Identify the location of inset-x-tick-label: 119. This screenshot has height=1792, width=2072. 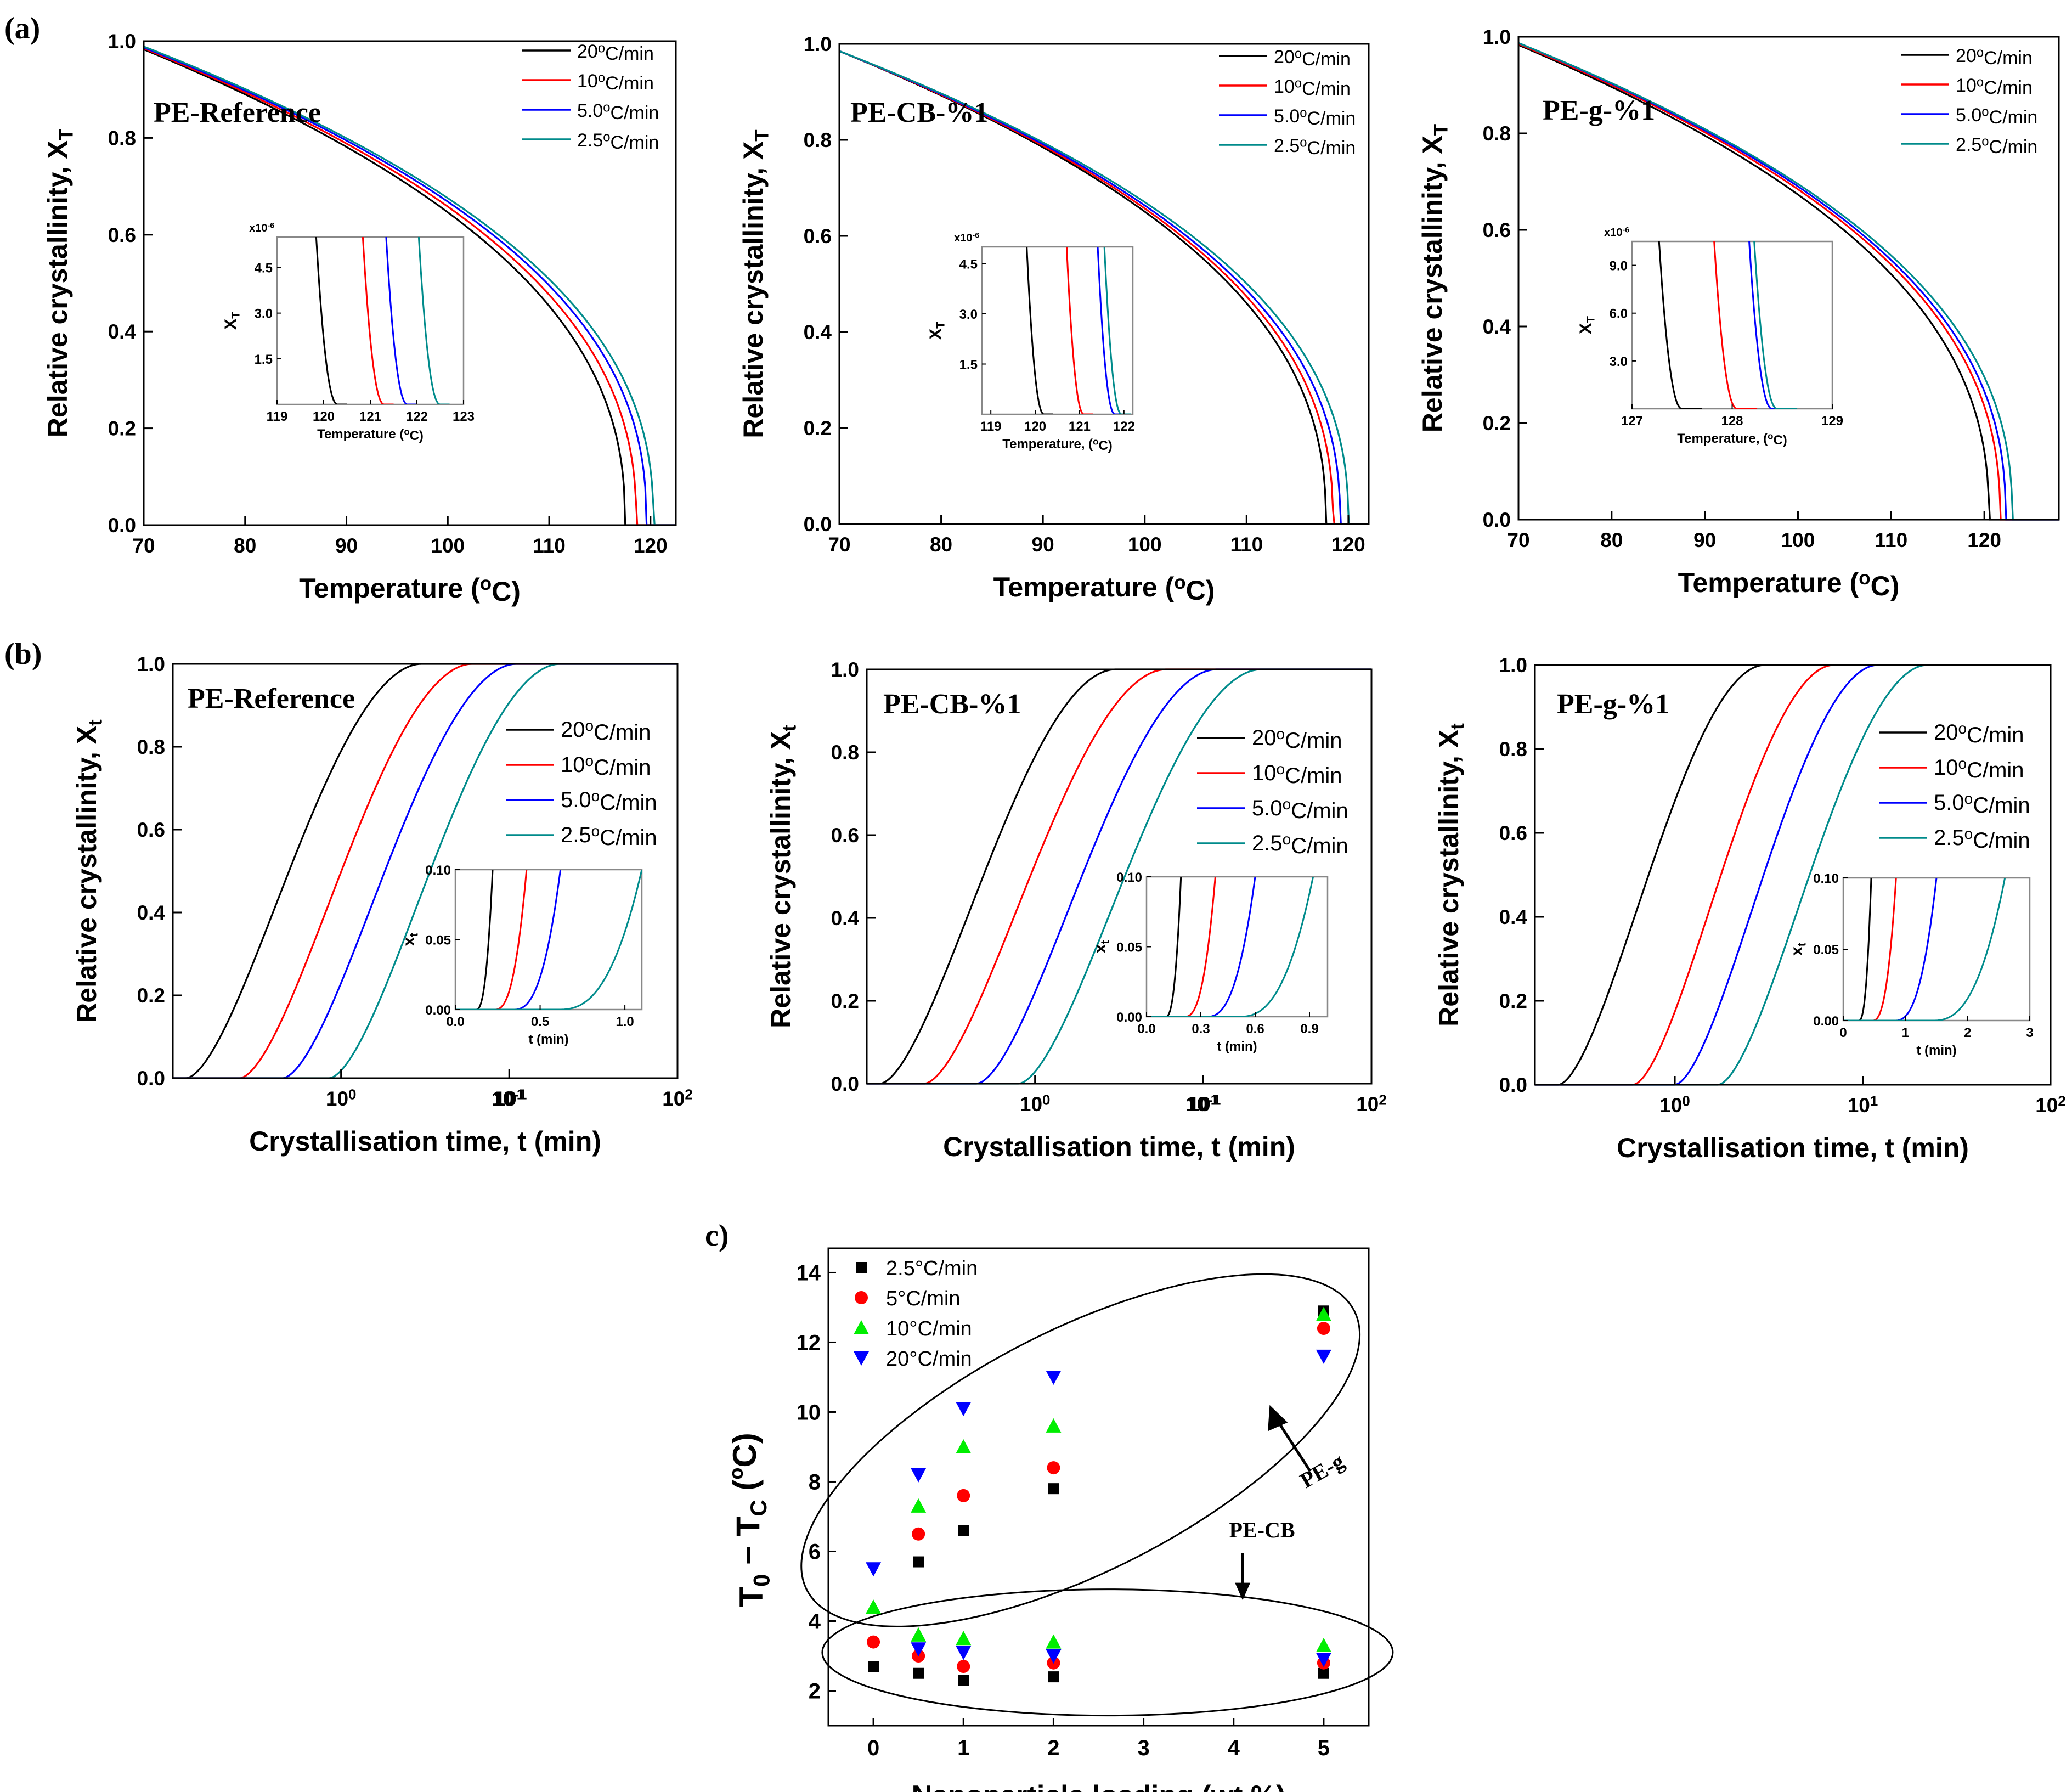
(277, 416).